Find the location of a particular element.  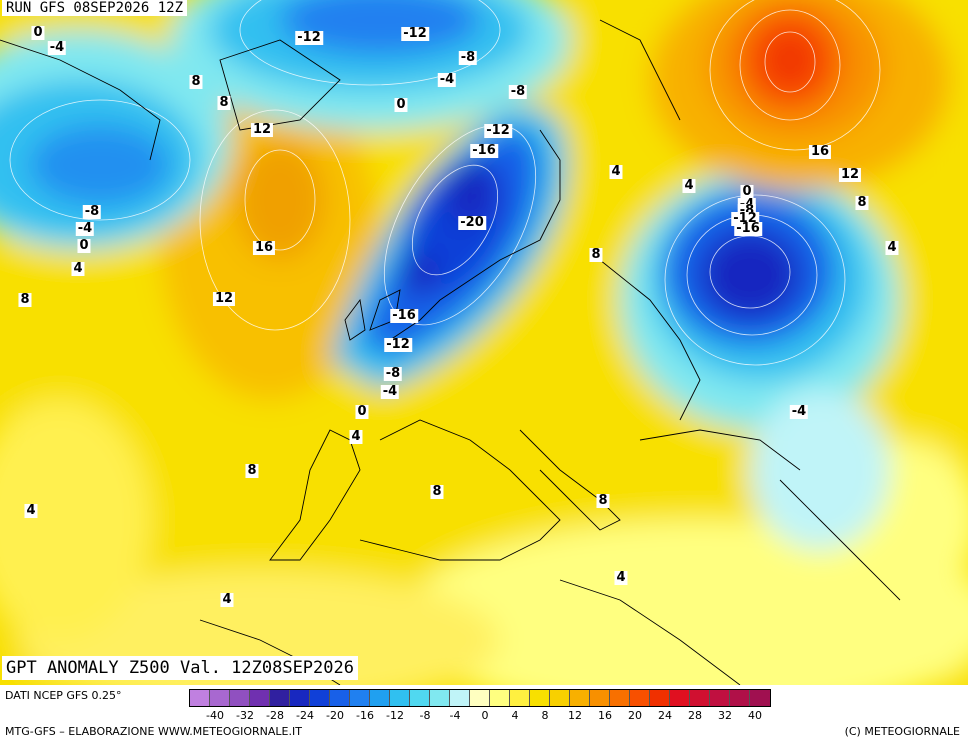

scale-tick-label: 20 is located at coordinates (635, 715).